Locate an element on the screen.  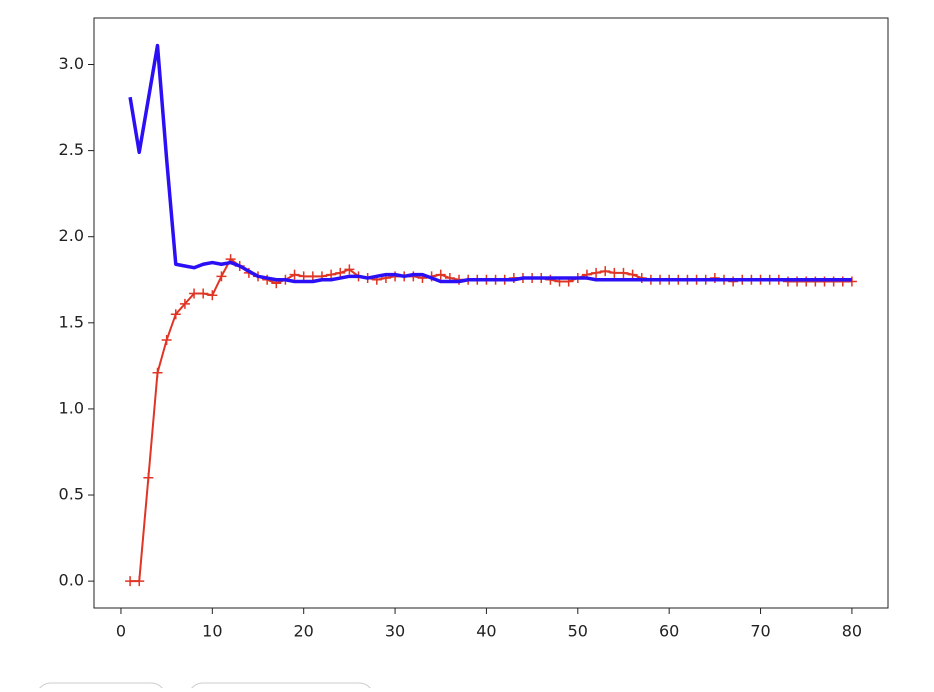
y-tick-label: 0.0 is located at coordinates (71, 580).